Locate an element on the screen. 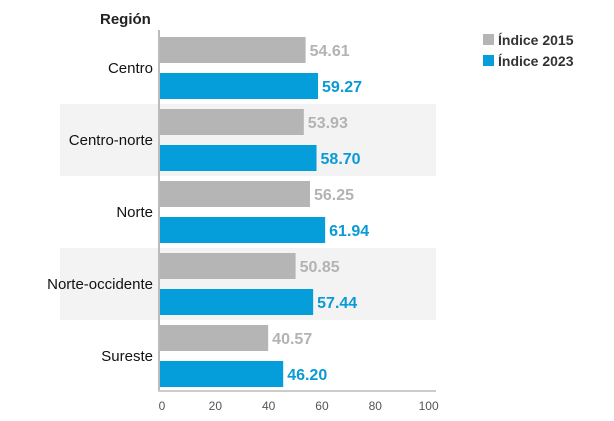  legend-label: Índice 2015 is located at coordinates (536, 40).